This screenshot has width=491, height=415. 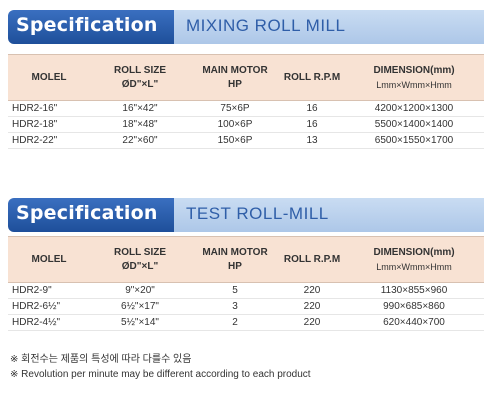 What do you see at coordinates (312, 140) in the screenshot?
I see `cell-rpm: 13` at bounding box center [312, 140].